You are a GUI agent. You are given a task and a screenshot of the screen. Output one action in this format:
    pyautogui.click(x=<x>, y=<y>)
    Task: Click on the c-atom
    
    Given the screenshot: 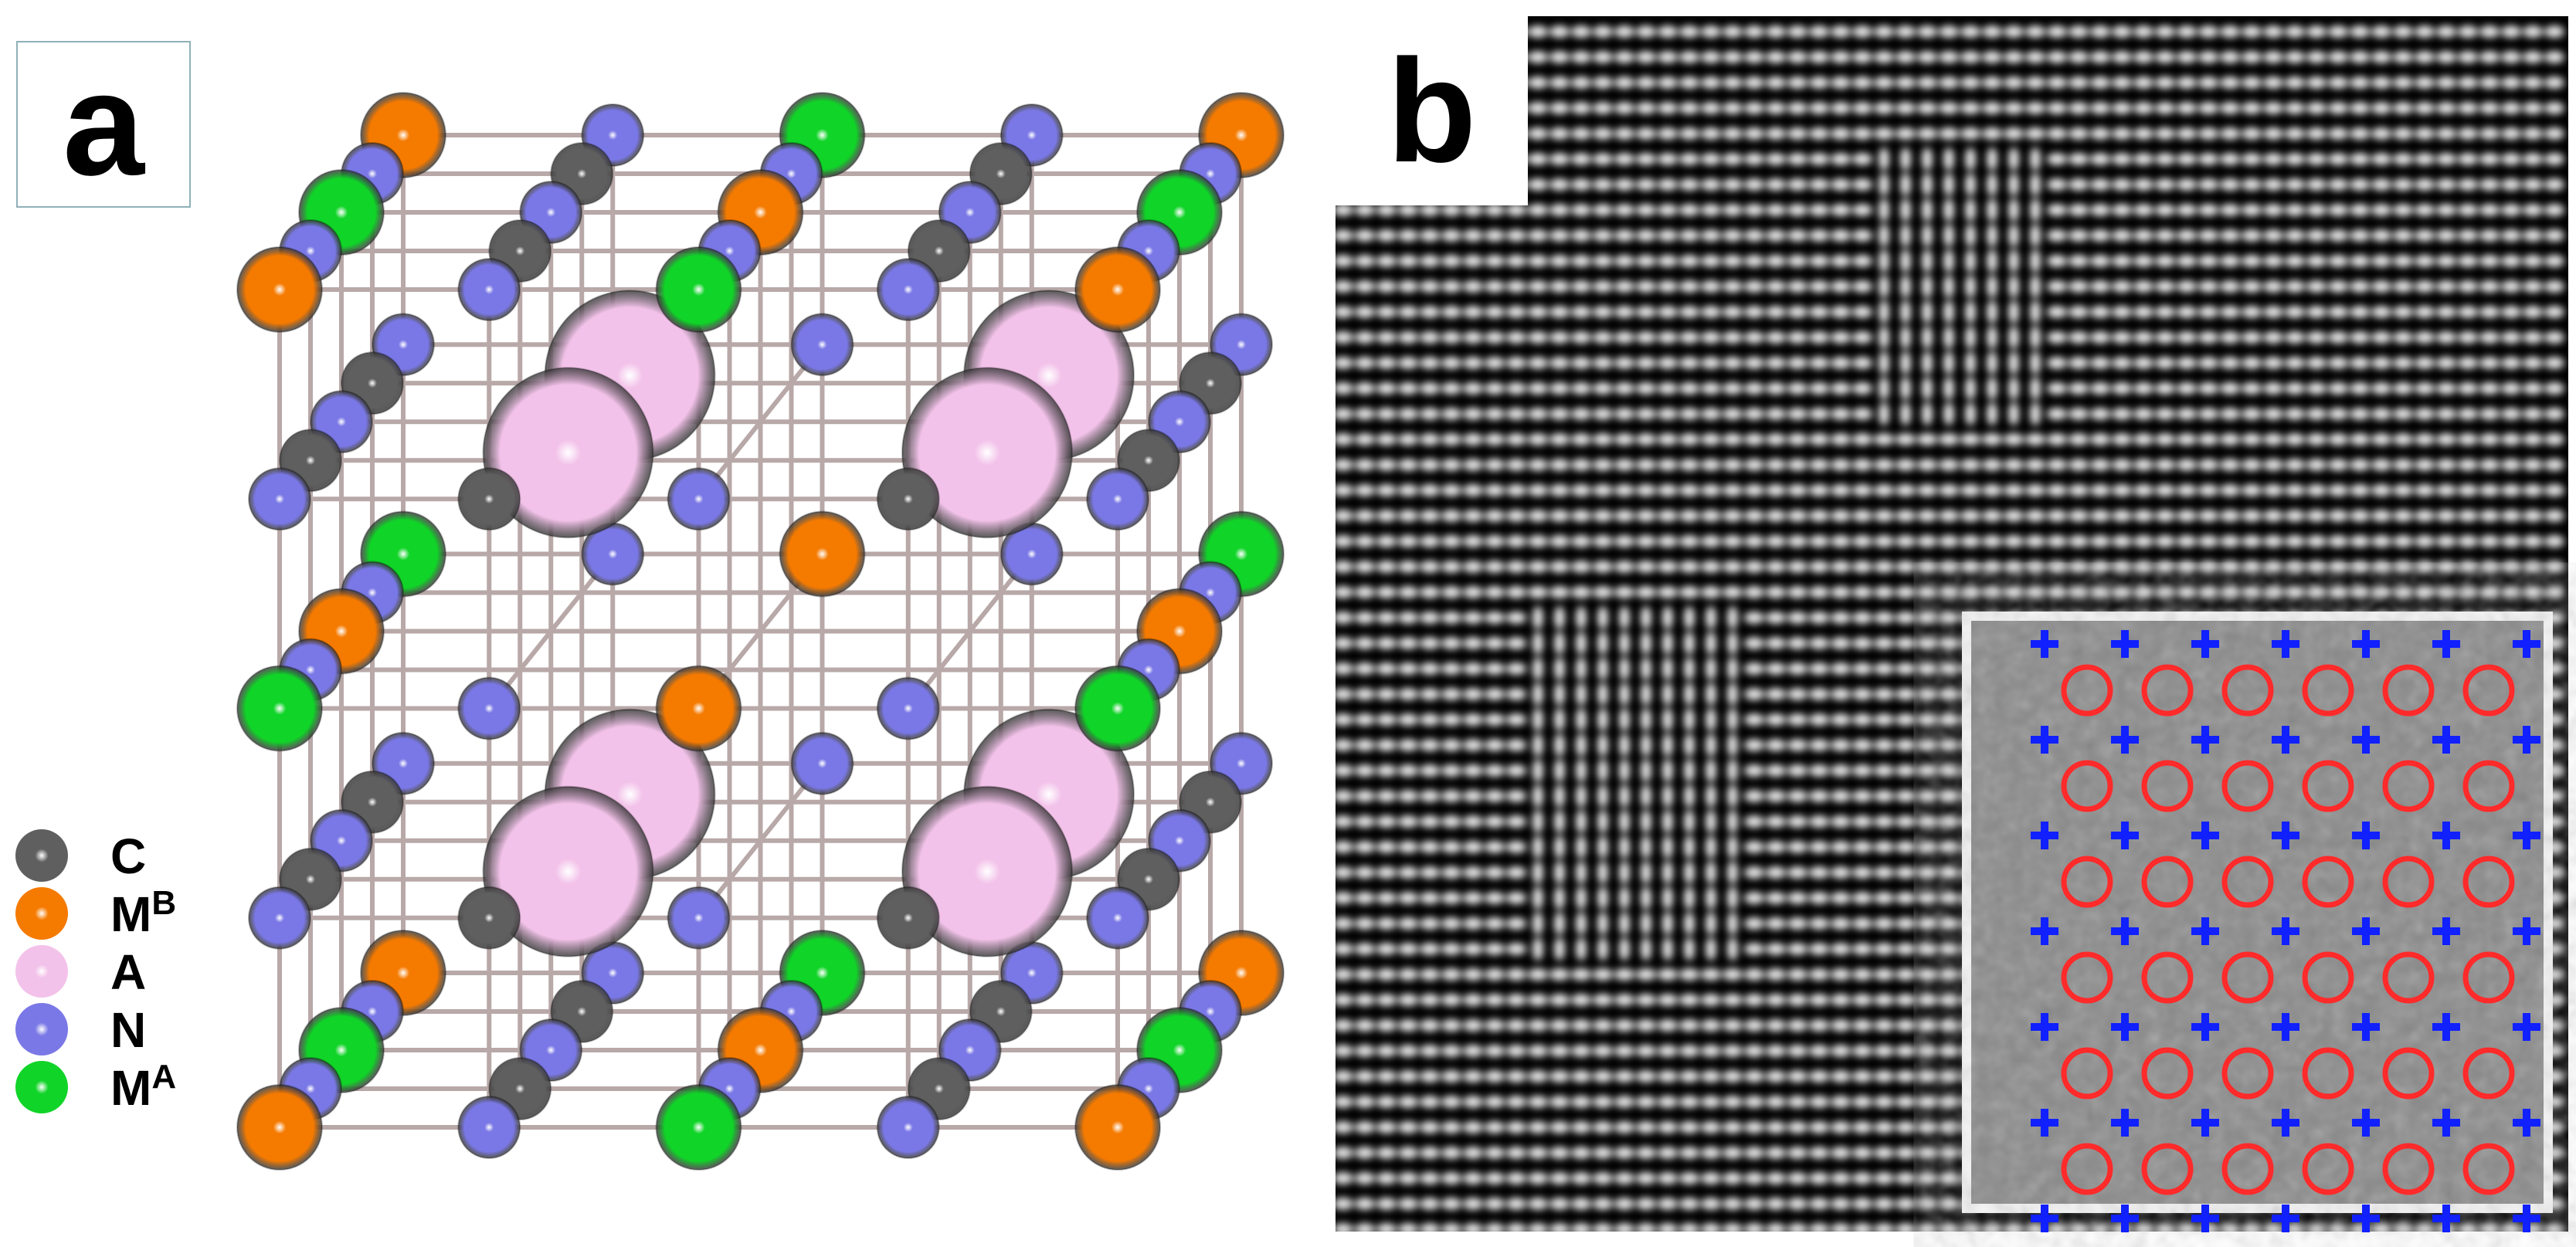 What is the action you would take?
    pyautogui.click(x=489, y=918)
    